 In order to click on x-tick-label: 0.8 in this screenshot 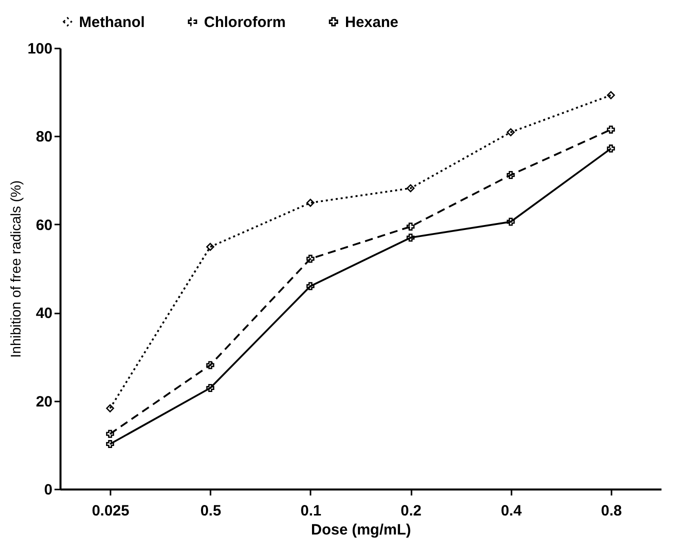, I will do `click(611, 511)`.